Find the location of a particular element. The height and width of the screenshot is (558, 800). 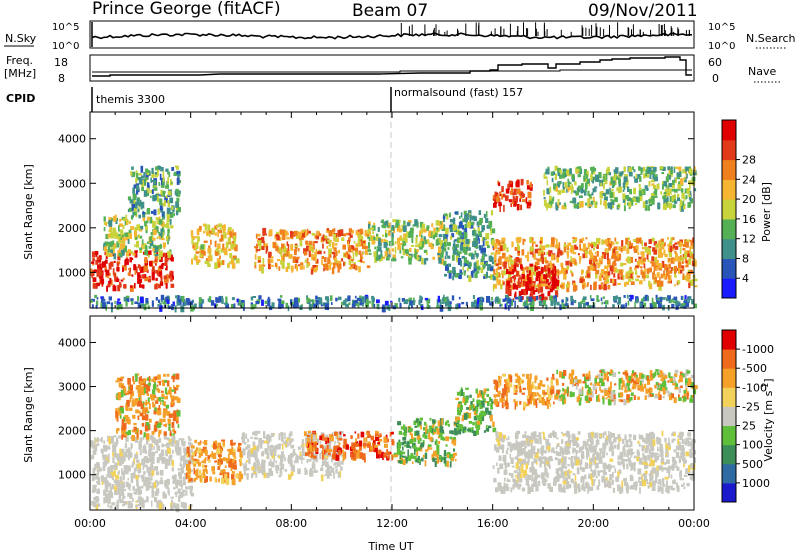

nave-label: Nave is located at coordinates (762, 71).